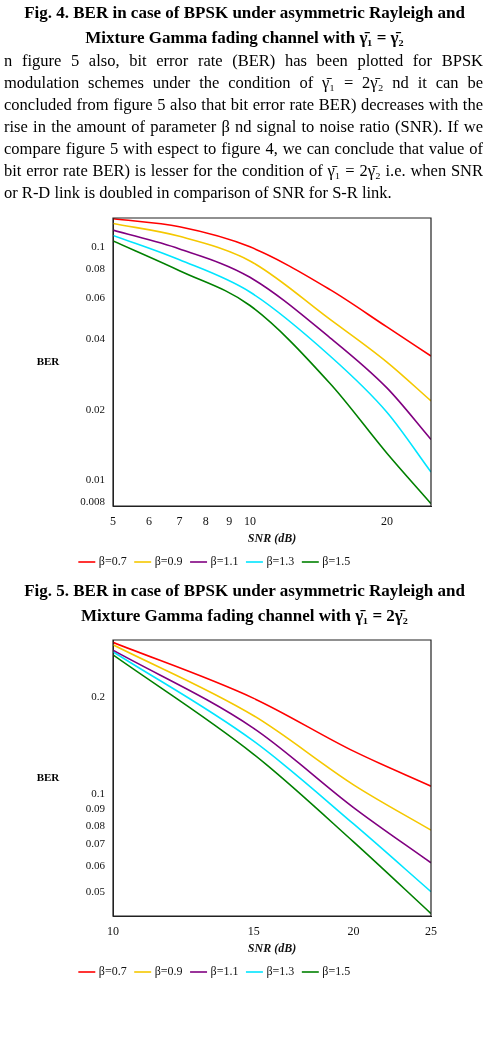 The image size is (489, 1044). I want to click on x-tick-label: 6, so click(149, 520).